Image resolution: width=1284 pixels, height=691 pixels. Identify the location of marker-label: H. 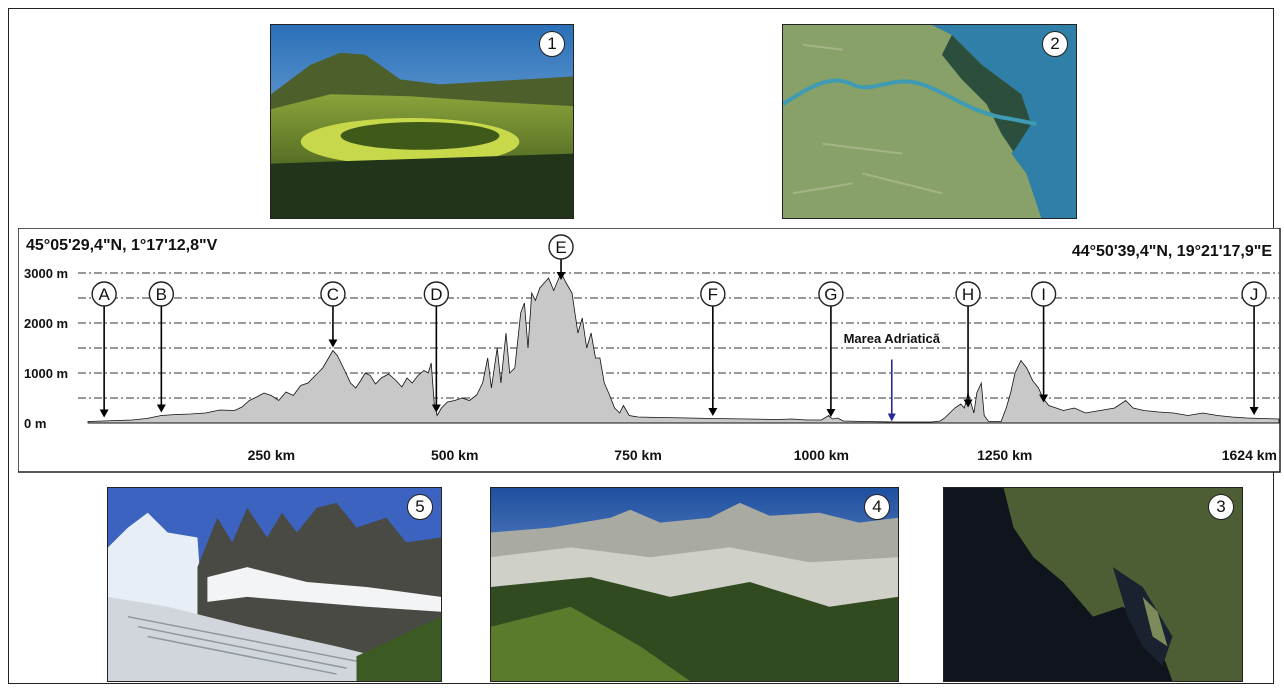
(968, 294).